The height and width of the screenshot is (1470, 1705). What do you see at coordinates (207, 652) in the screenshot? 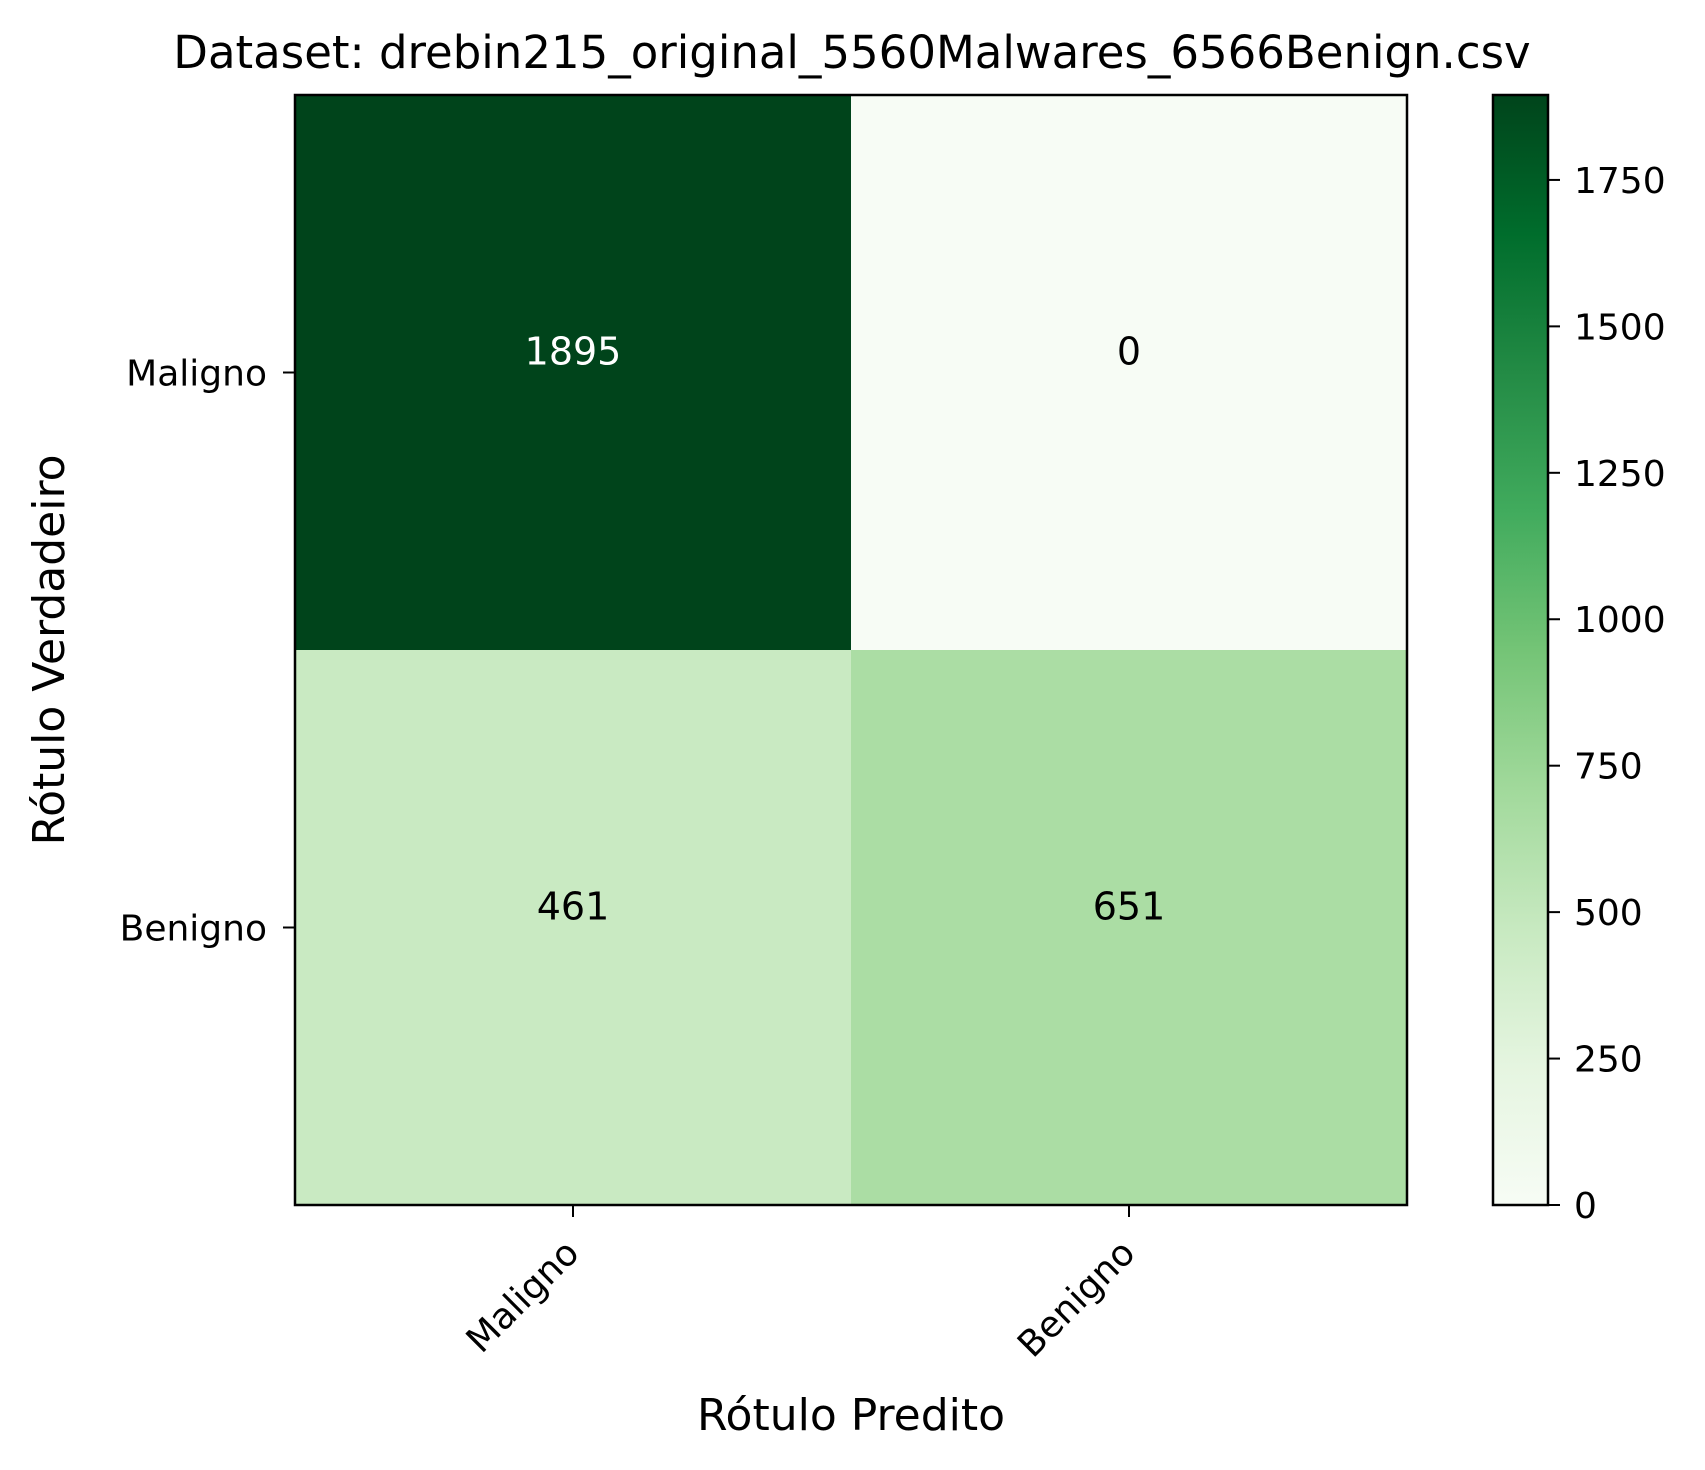
I see `y-axis-ticks: Maligno Benigno` at bounding box center [207, 652].